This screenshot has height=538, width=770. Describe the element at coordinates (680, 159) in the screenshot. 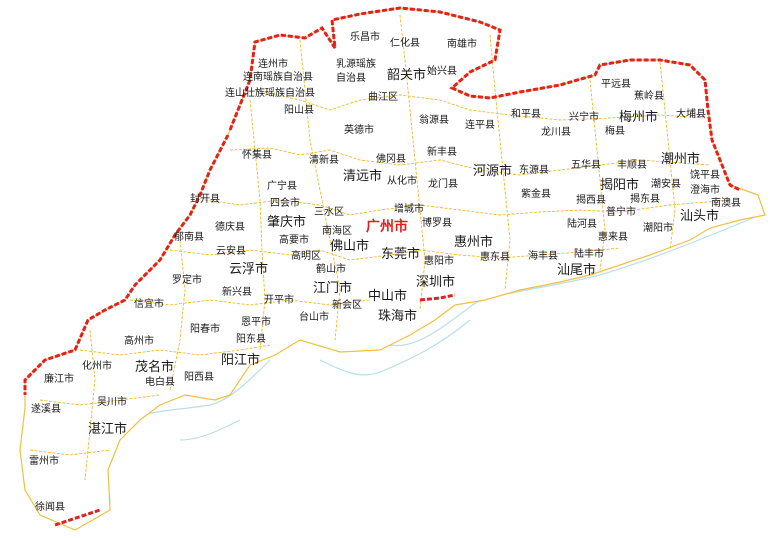

I see `place-label-chaozhou: 潮州市` at that location.